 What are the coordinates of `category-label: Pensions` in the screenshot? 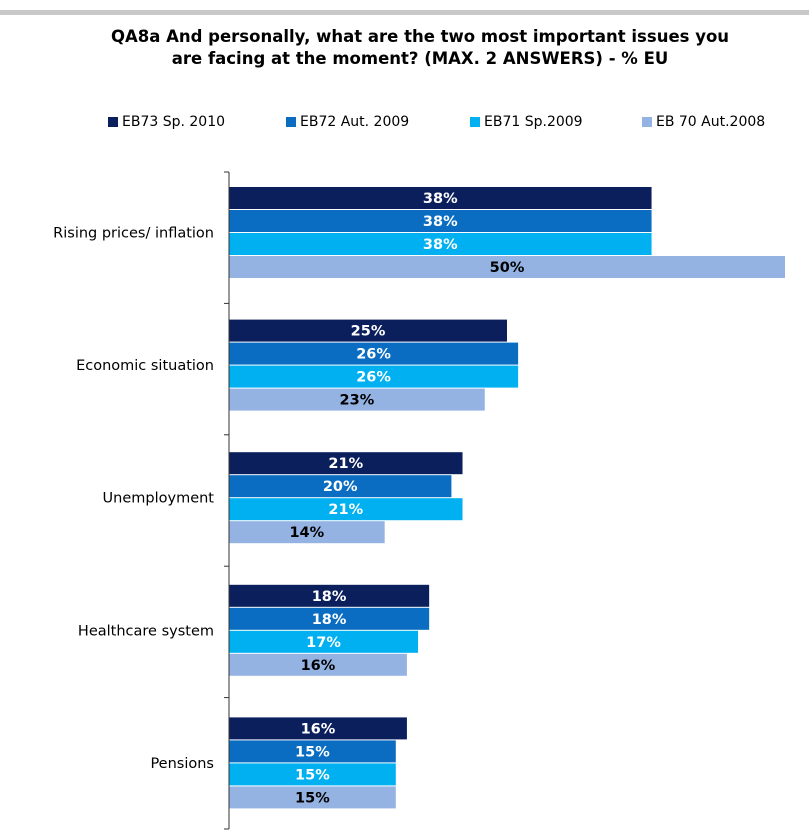 It's located at (182, 764).